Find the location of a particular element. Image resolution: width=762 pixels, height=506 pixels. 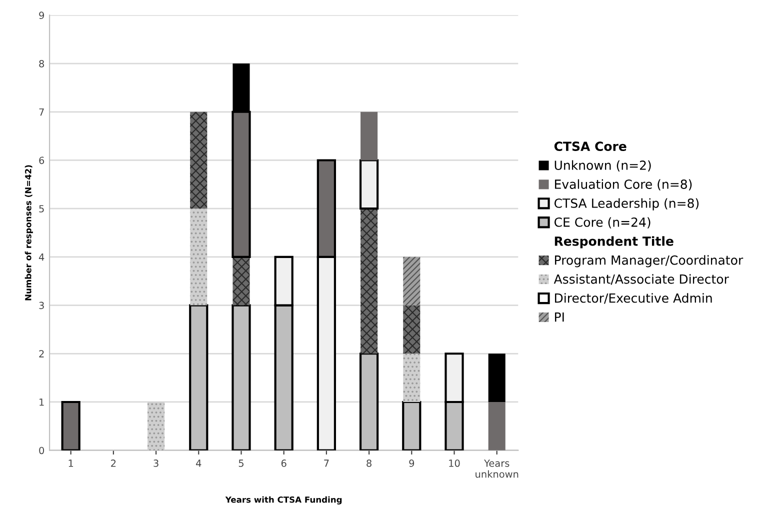

x-axis-title: Years with CTSA Funding is located at coordinates (283, 500).